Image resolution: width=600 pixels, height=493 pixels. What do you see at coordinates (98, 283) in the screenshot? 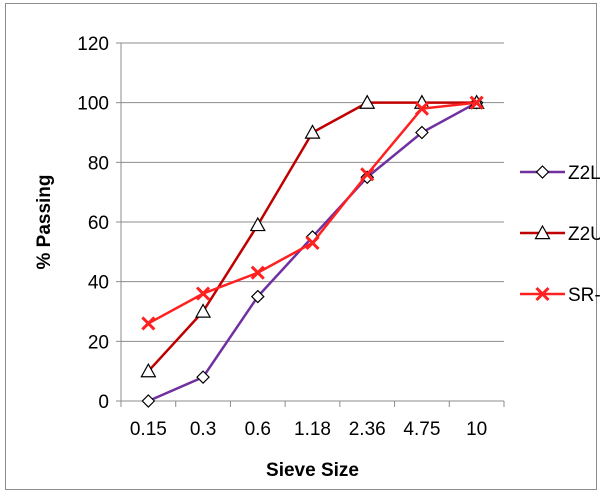
I see `y-tick-label: 40` at bounding box center [98, 283].